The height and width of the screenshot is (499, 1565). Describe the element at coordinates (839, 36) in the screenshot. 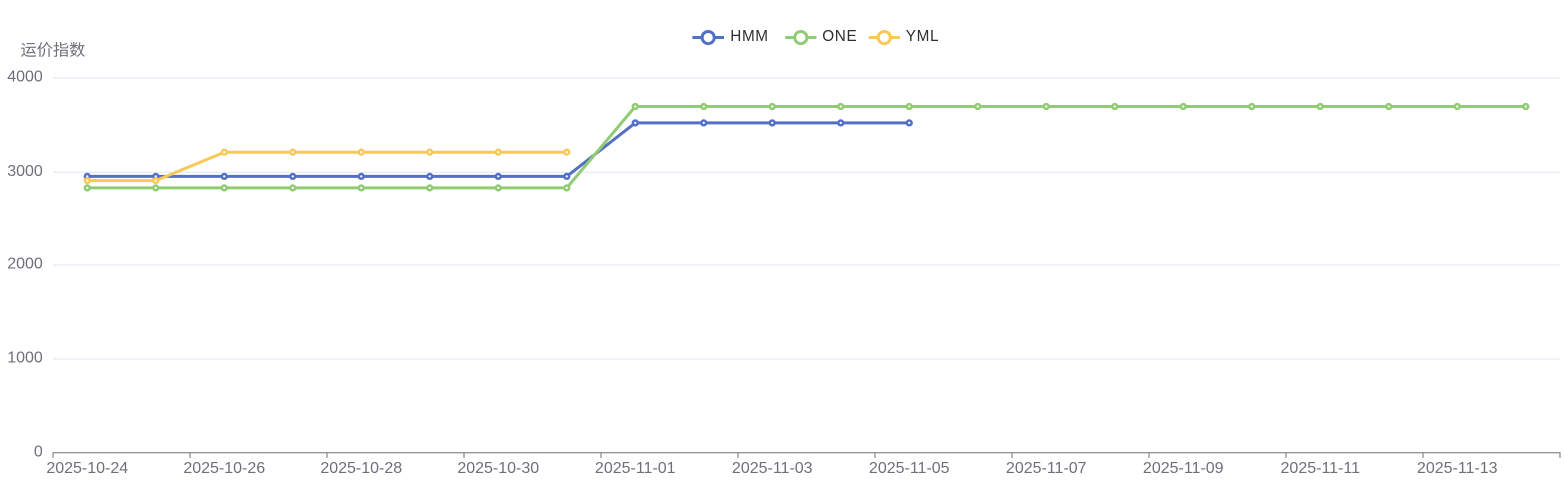

I see `svg-text: ONE` at that location.